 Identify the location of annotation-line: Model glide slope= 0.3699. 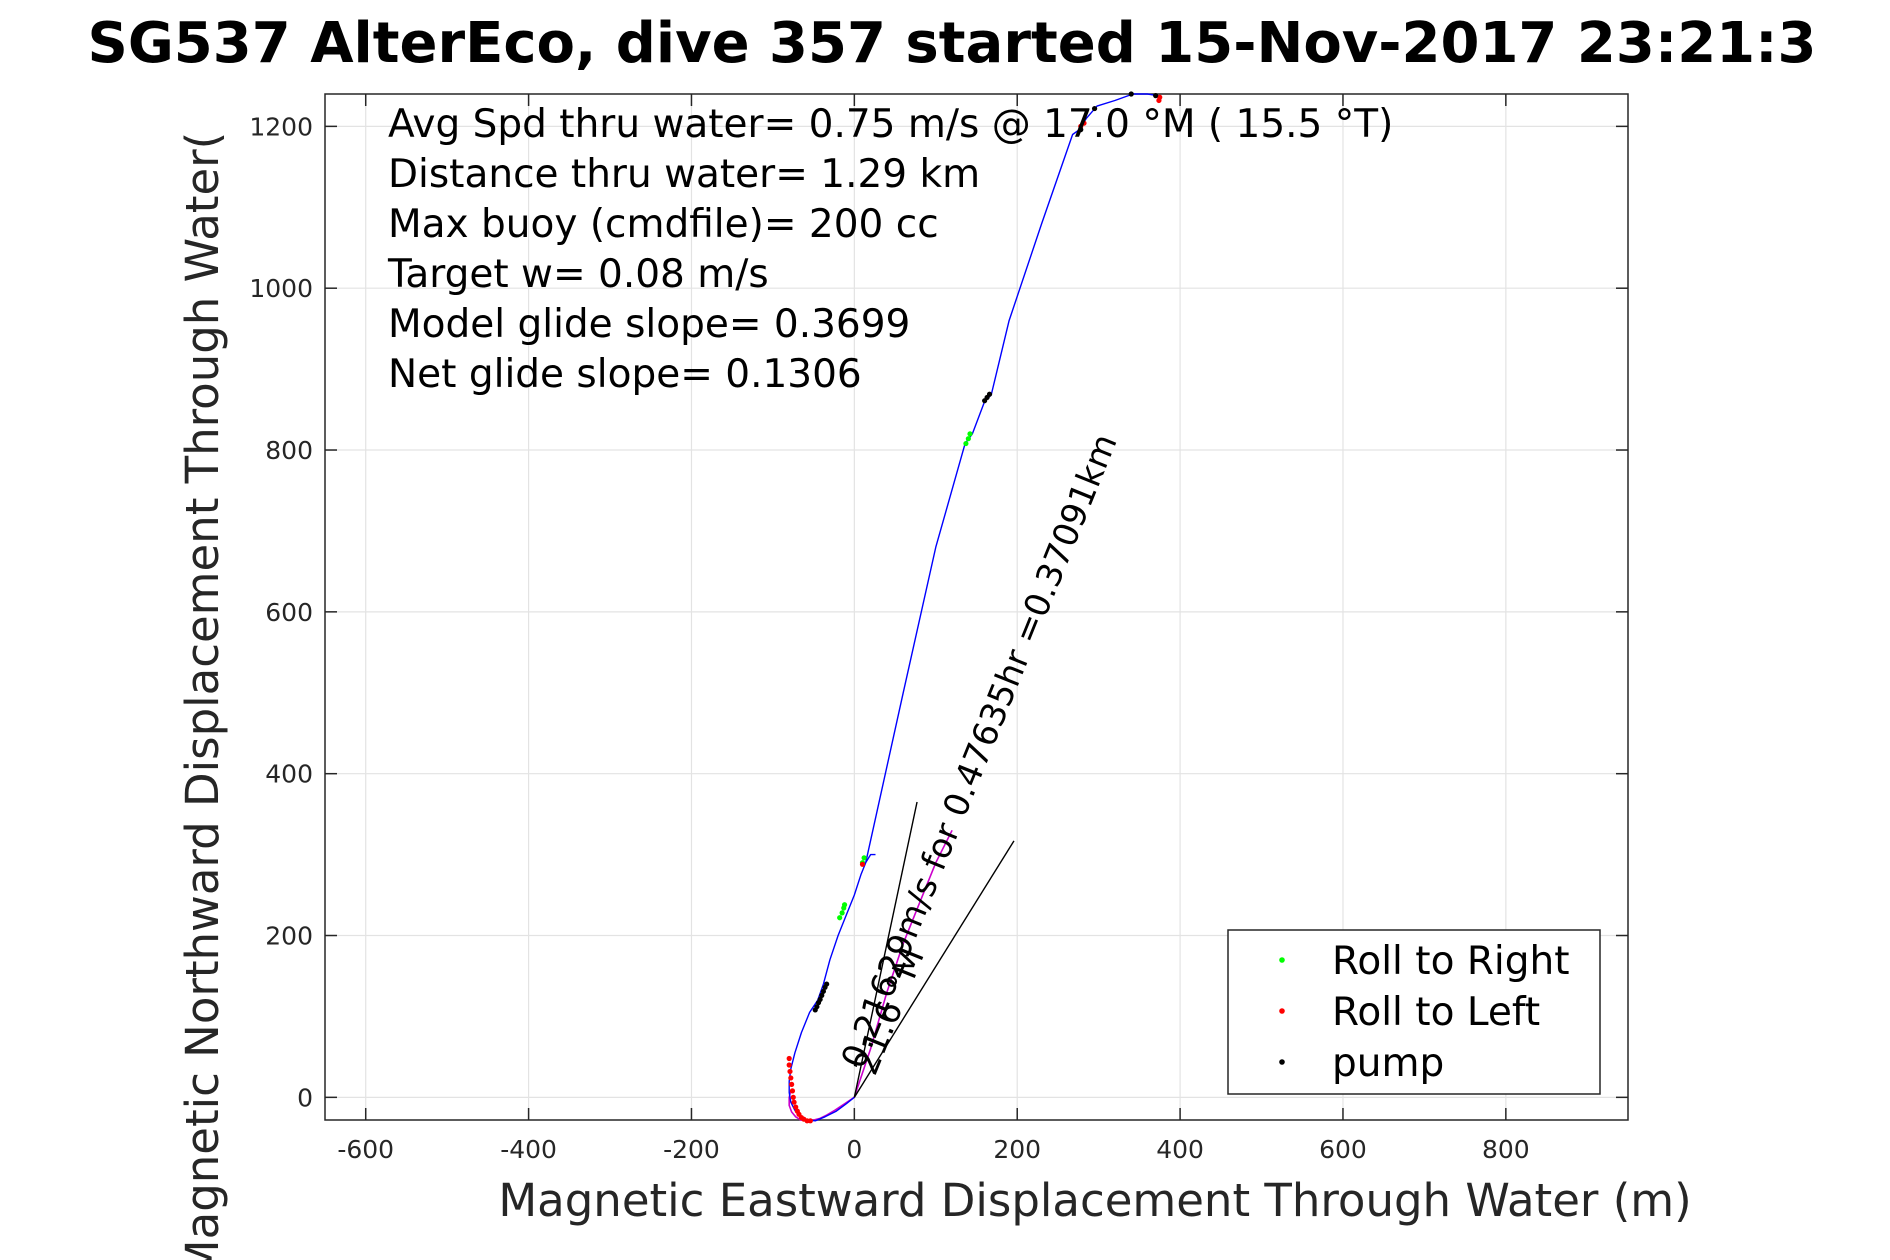
(649, 324).